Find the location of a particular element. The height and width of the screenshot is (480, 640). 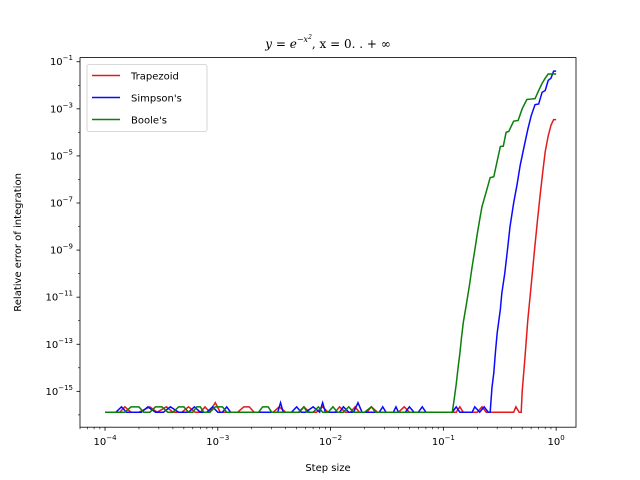

y-tick-label: 10⁻¹¹ is located at coordinates (59, 297).